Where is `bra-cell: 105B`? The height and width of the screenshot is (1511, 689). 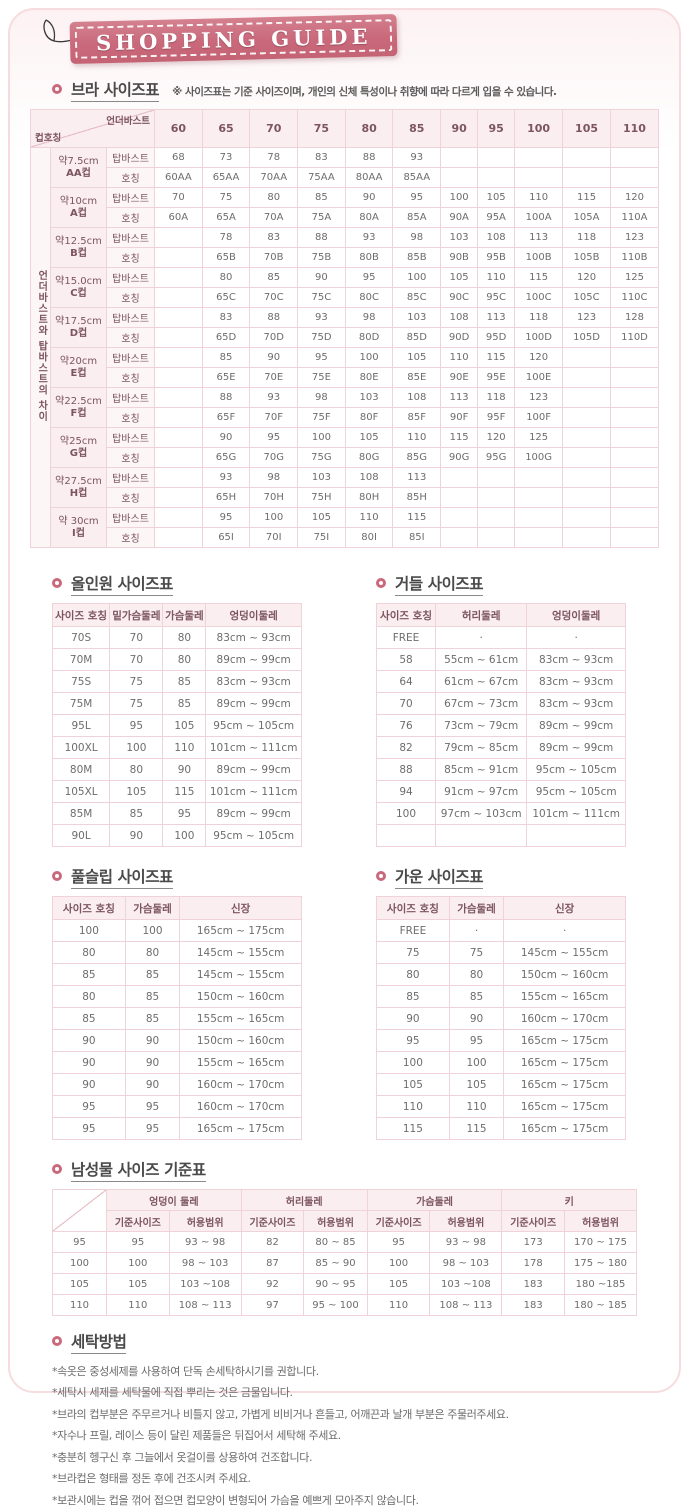
bra-cell: 105B is located at coordinates (586, 257).